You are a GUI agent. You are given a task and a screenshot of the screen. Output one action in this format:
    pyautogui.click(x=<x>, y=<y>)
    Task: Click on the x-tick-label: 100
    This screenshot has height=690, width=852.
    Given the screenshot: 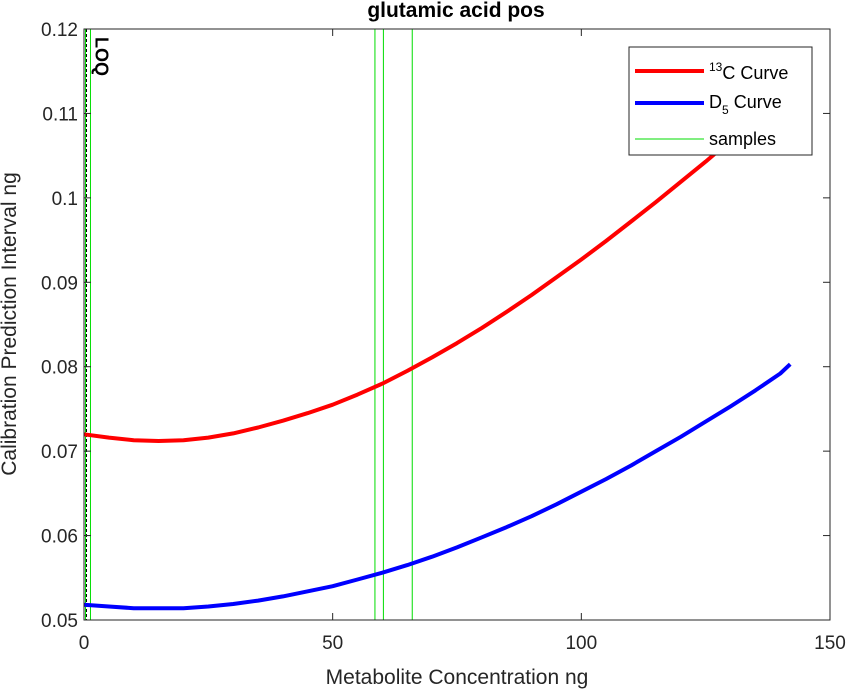 What is the action you would take?
    pyautogui.click(x=581, y=643)
    